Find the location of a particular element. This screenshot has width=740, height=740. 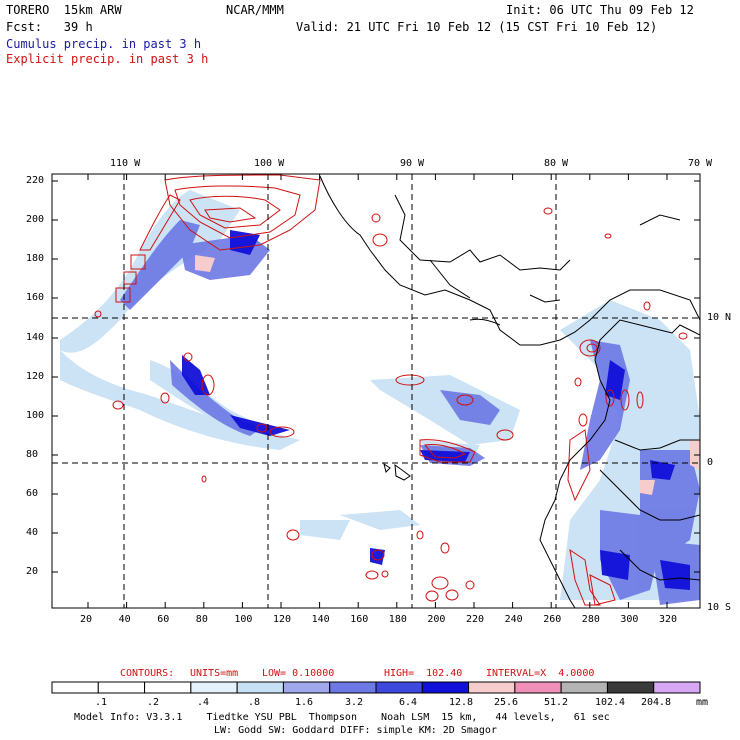

x-tick-label: 80 is located at coordinates (201, 619).